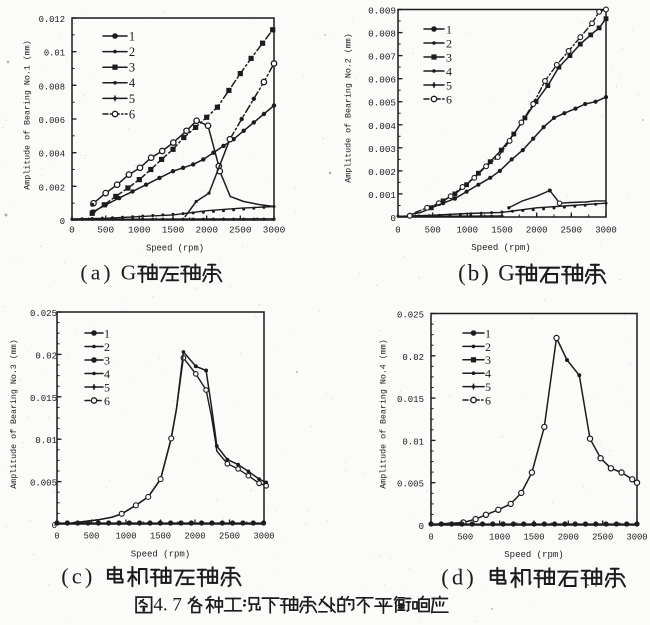 This screenshot has width=650, height=625. Describe the element at coordinates (458, 576) in the screenshot. I see `svg-text: d` at that location.